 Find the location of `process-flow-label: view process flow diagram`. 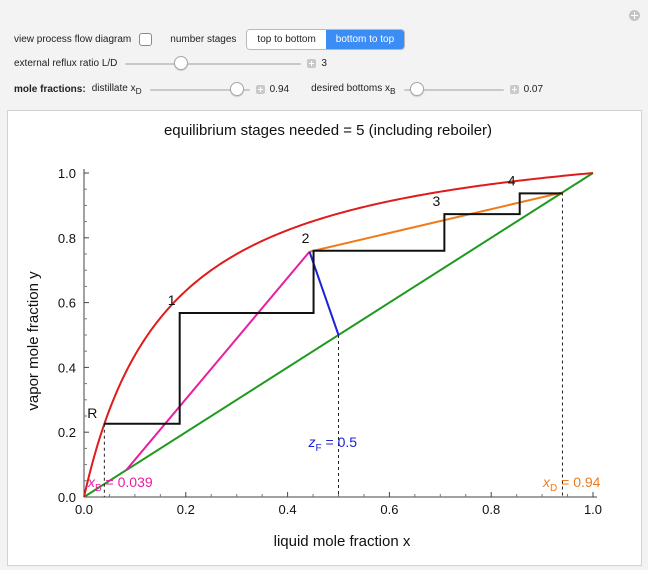

process-flow-label: view process flow diagram is located at coordinates (73, 39).